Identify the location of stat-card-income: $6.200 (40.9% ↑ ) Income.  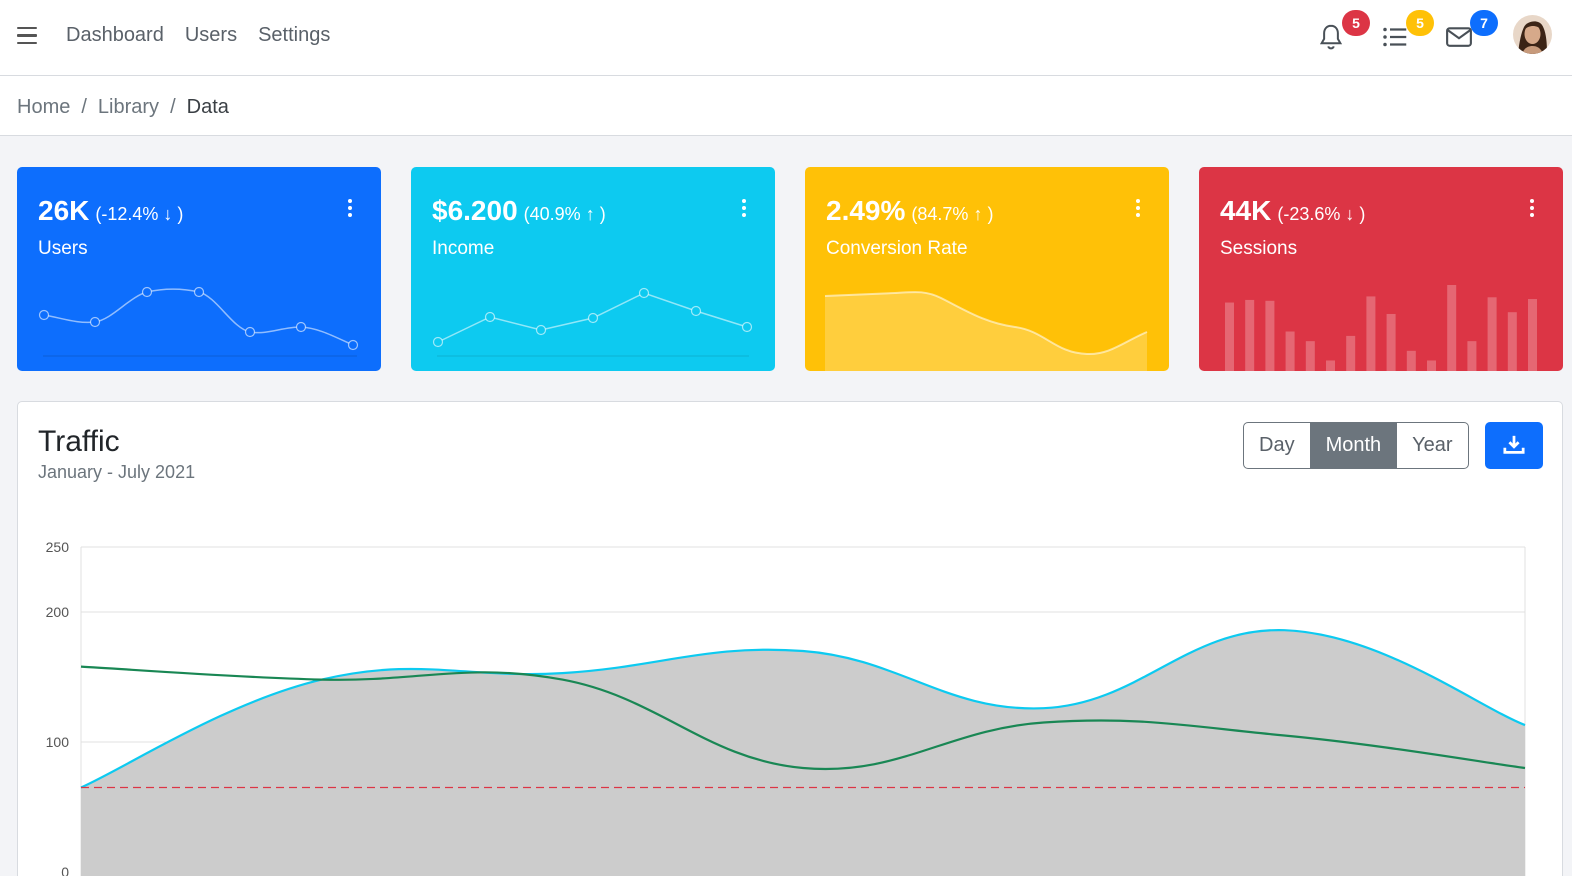
(593, 269).